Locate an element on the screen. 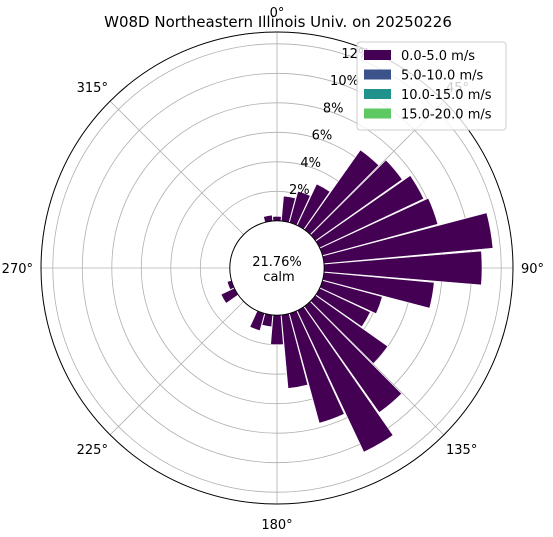 This screenshot has height=537, width=553. radial-tick-label-3: 8% is located at coordinates (333, 108).